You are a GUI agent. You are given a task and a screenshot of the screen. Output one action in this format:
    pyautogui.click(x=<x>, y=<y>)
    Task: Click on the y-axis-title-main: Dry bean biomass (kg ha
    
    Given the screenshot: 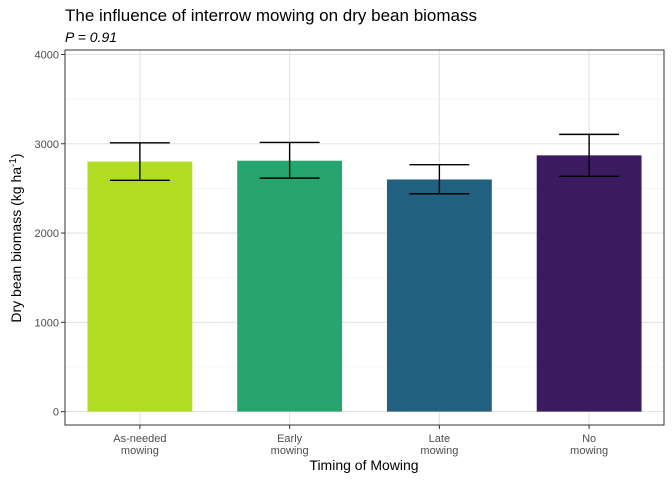 What is the action you would take?
    pyautogui.click(x=16, y=245)
    